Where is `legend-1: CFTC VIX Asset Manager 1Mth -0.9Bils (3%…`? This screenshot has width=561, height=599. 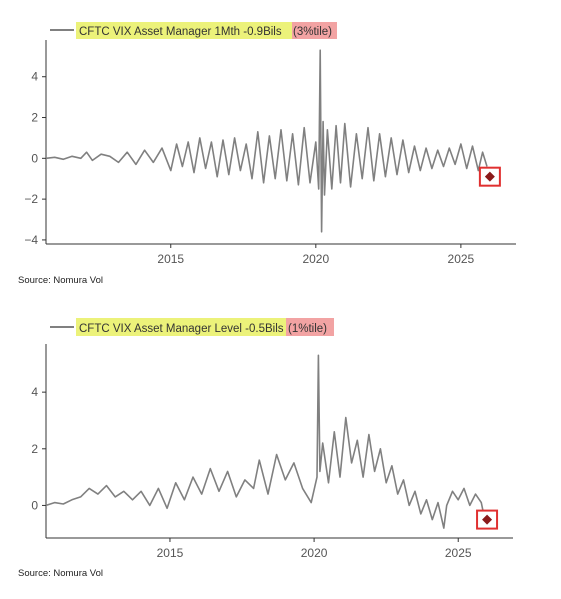 legend-1: CFTC VIX Asset Manager 1Mth -0.9Bils (3%… is located at coordinates (193, 30).